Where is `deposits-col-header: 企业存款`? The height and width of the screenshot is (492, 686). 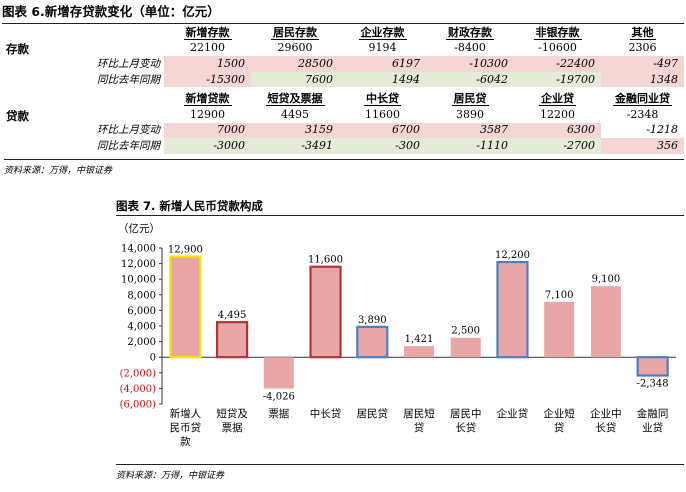 deposits-col-header: 企业存款 is located at coordinates (382, 33).